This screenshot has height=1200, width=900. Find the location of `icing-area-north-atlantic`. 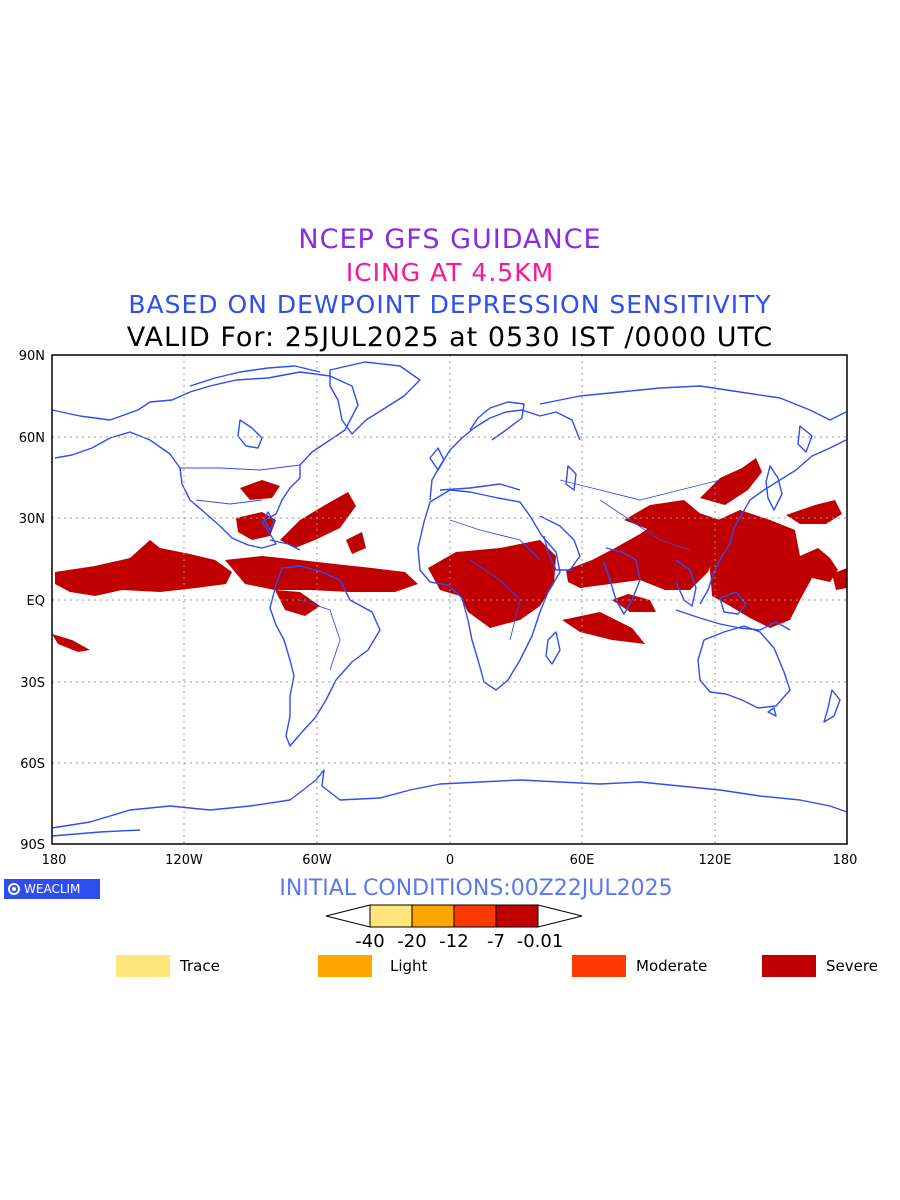

icing-area-north-atlantic is located at coordinates (318, 520).